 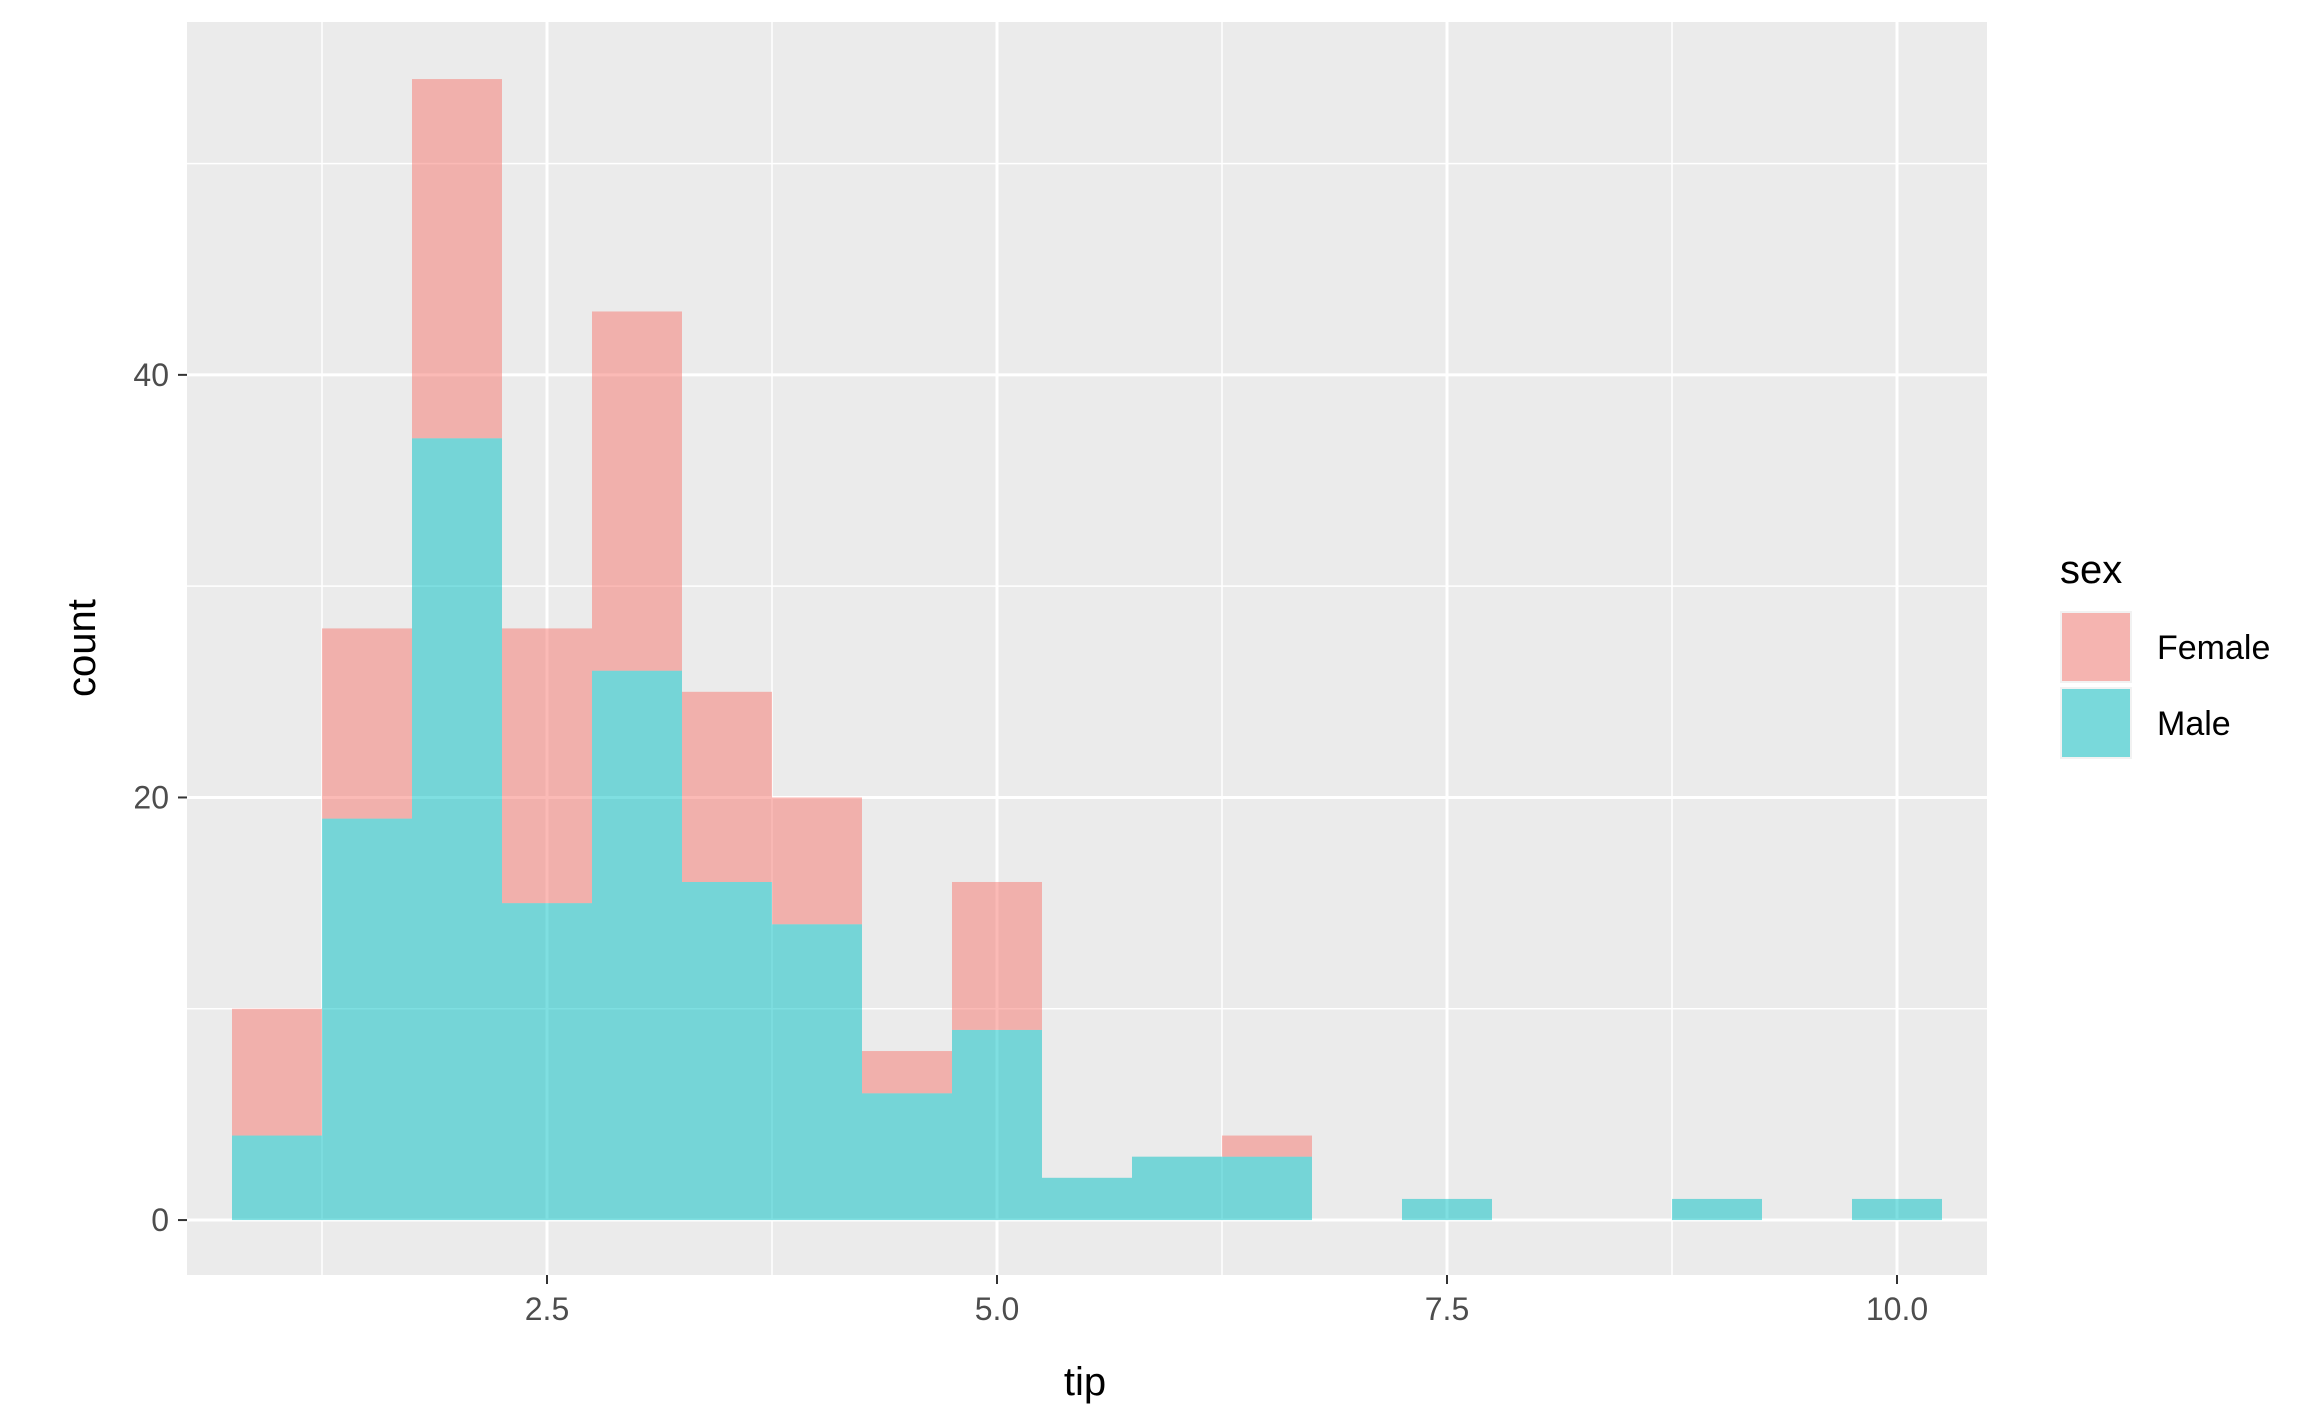 I want to click on legend-label-female: Female, so click(x=2213, y=648).